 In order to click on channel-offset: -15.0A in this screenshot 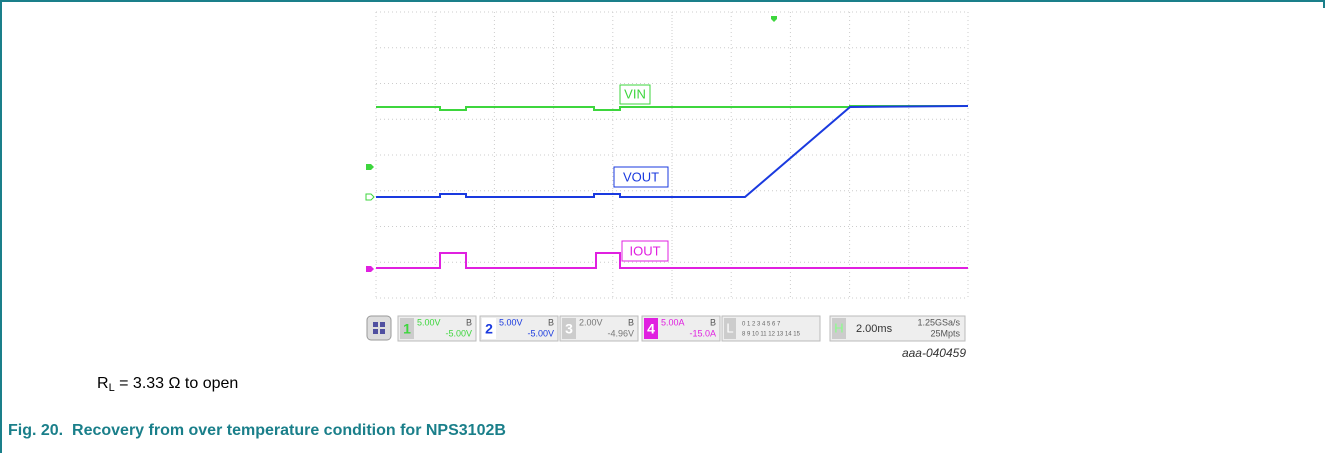, I will do `click(702, 333)`.